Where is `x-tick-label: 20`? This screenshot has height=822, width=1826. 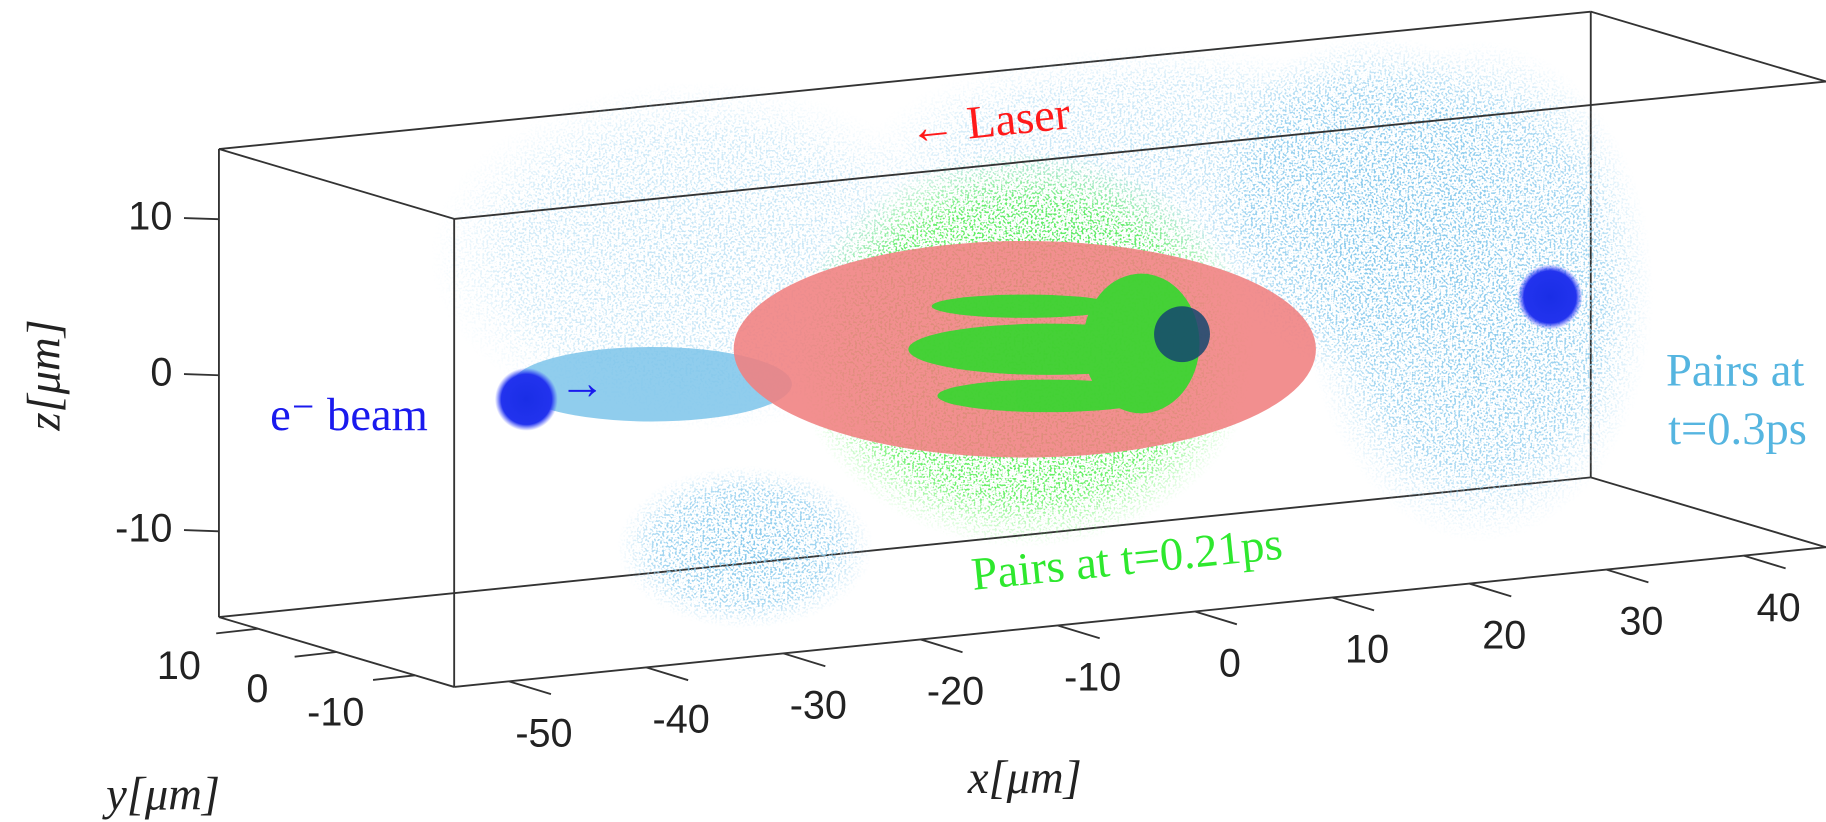 x-tick-label: 20 is located at coordinates (1504, 636).